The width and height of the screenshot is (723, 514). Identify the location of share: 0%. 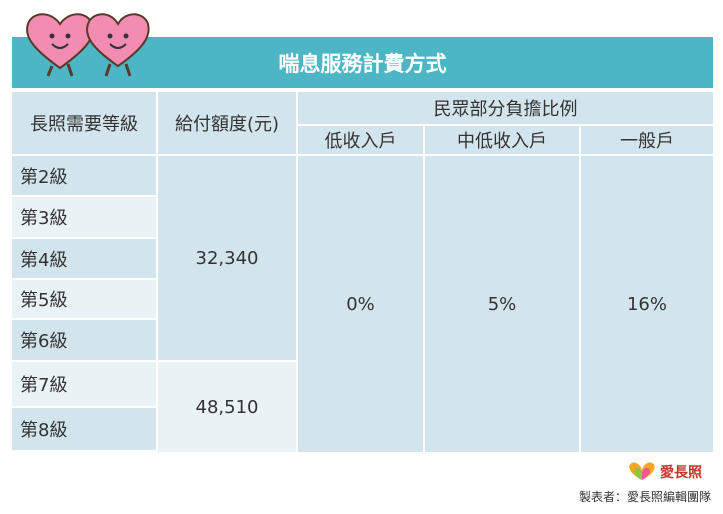
(360, 304).